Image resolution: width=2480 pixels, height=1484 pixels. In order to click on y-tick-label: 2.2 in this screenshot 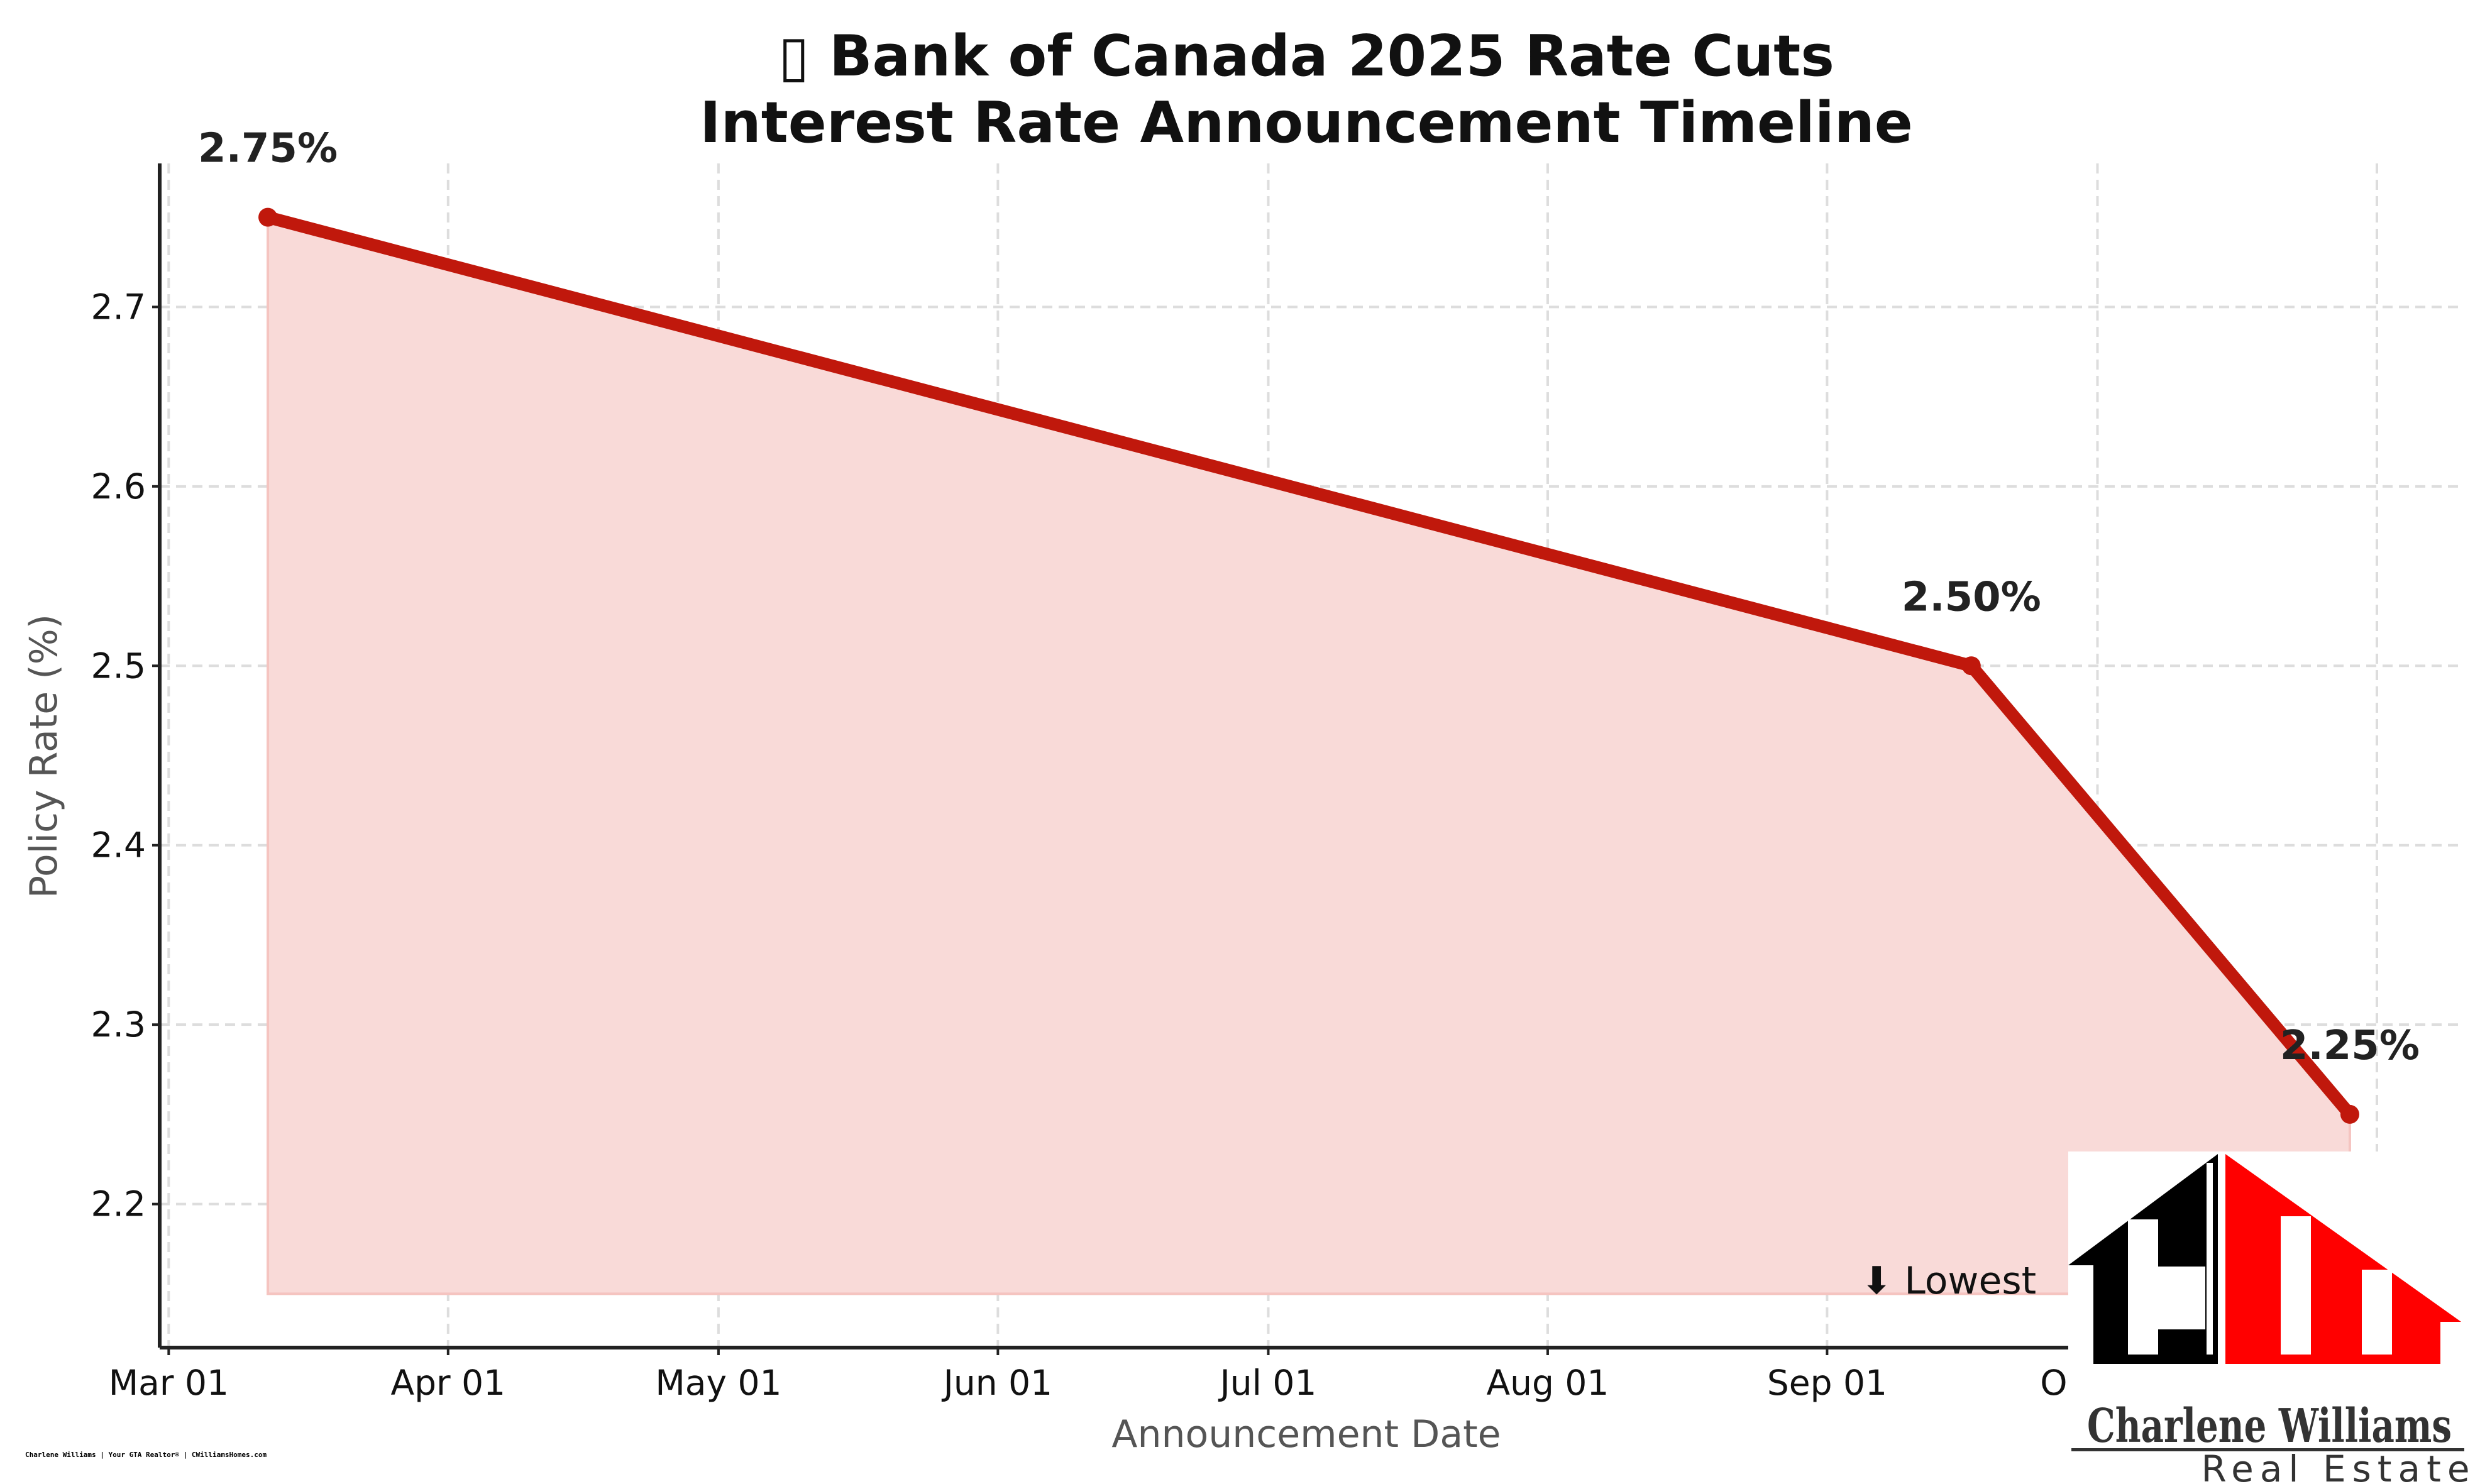, I will do `click(118, 1204)`.